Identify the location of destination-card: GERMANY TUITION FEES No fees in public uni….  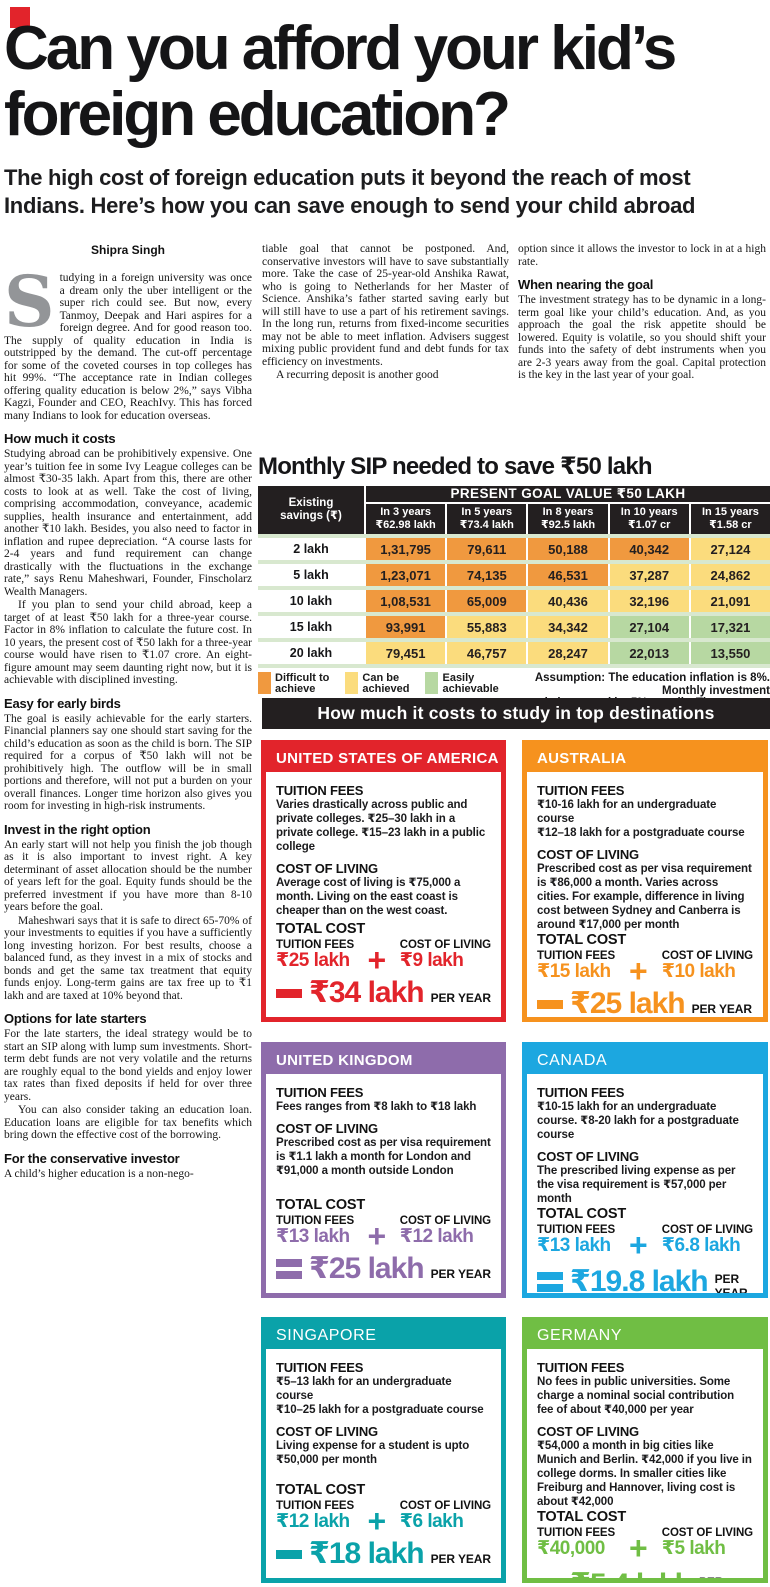
(645, 1450).